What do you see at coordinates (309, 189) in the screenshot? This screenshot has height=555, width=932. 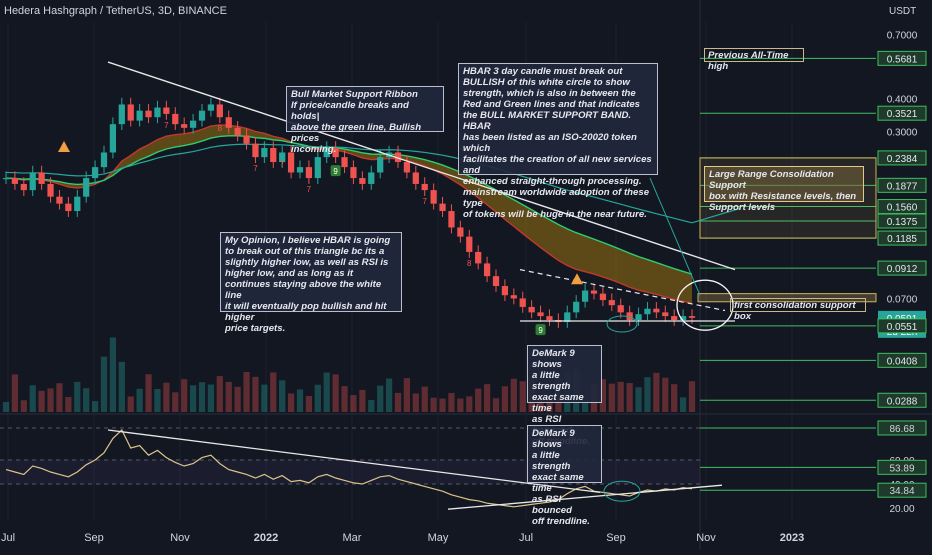 I see `demark-count-label: 7` at bounding box center [309, 189].